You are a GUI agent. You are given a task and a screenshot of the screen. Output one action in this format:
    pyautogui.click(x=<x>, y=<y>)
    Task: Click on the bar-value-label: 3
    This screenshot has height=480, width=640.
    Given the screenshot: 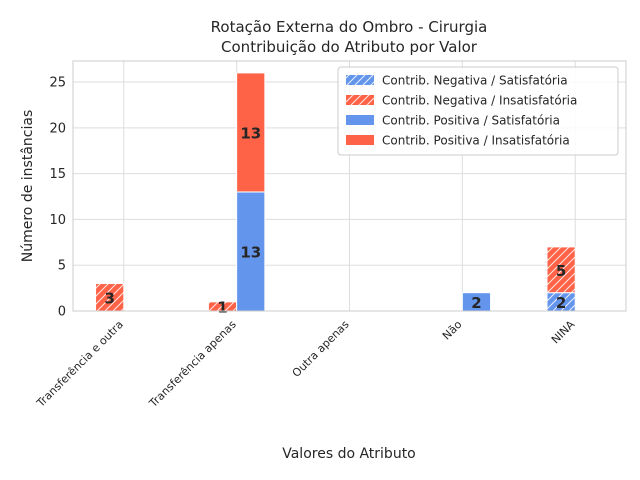 What is the action you would take?
    pyautogui.click(x=109, y=298)
    